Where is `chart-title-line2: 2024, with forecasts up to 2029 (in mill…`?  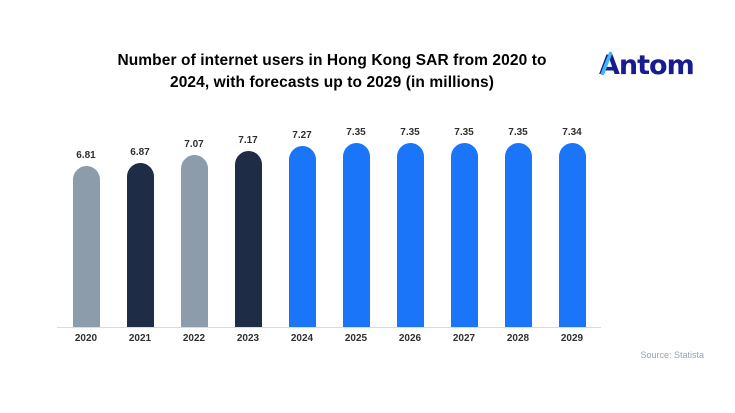
chart-title-line2: 2024, with forecasts up to 2029 (in mill… is located at coordinates (332, 82).